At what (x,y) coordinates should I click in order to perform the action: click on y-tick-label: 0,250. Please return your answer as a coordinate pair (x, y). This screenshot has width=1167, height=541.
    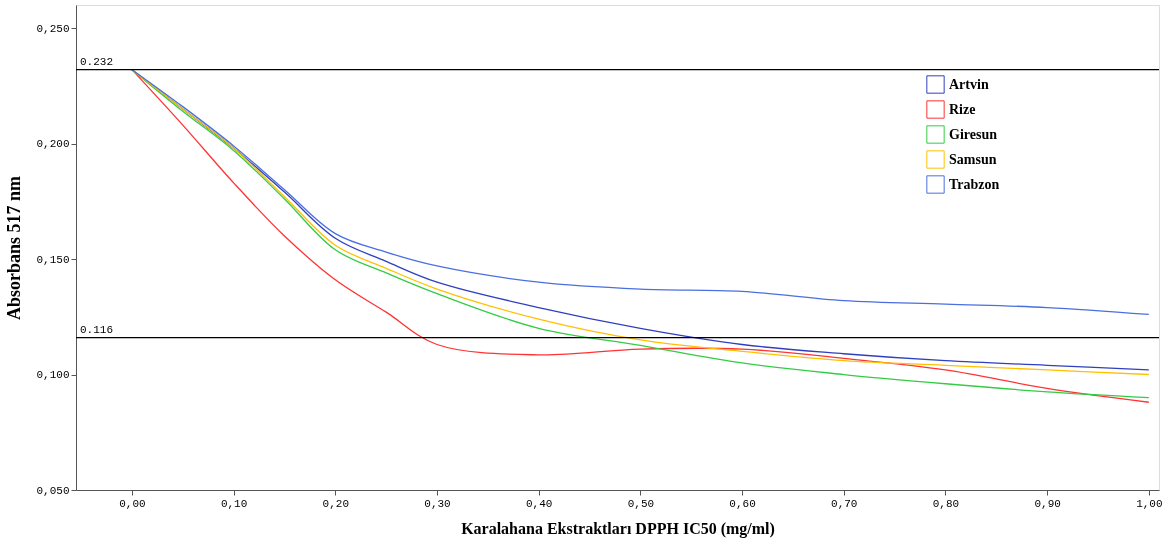
    Looking at the image, I should click on (53, 28).